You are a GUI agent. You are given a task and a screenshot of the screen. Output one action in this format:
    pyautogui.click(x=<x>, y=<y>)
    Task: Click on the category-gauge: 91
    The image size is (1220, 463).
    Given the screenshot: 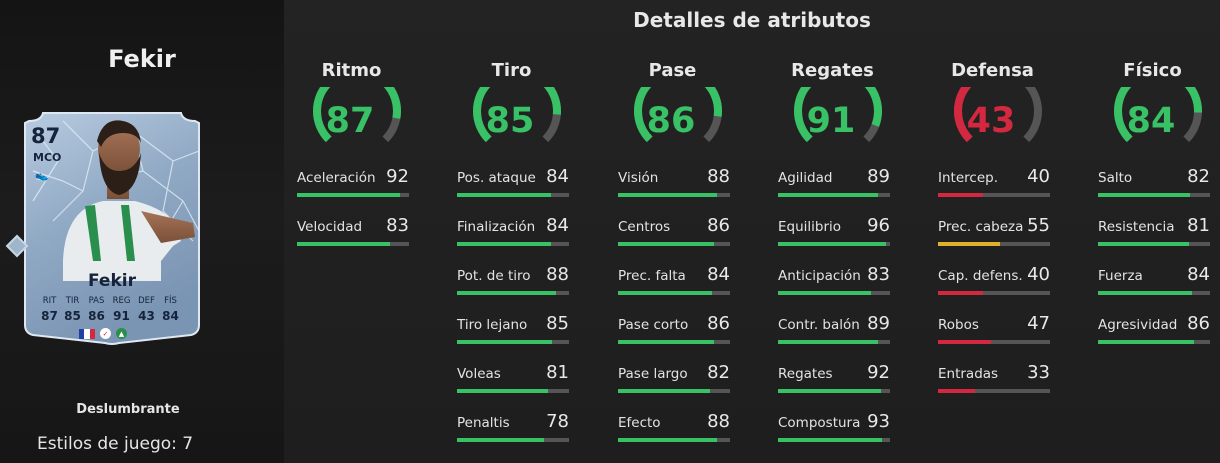 What is the action you would take?
    pyautogui.click(x=834, y=117)
    